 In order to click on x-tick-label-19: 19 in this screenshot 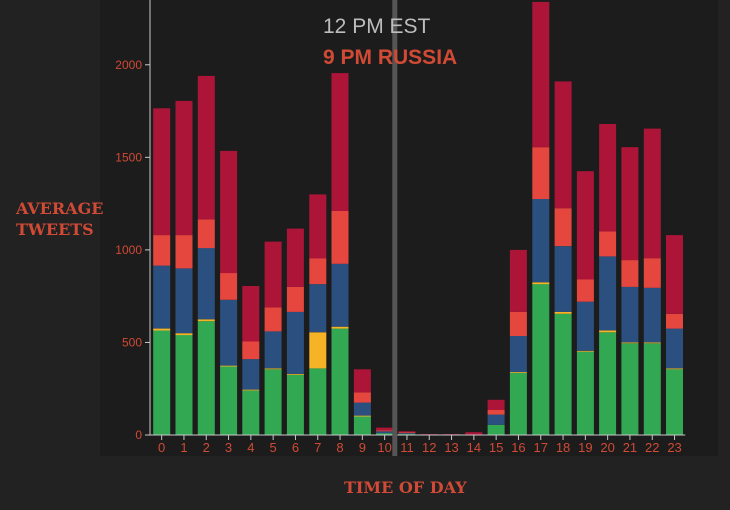, I will do `click(585, 447)`.